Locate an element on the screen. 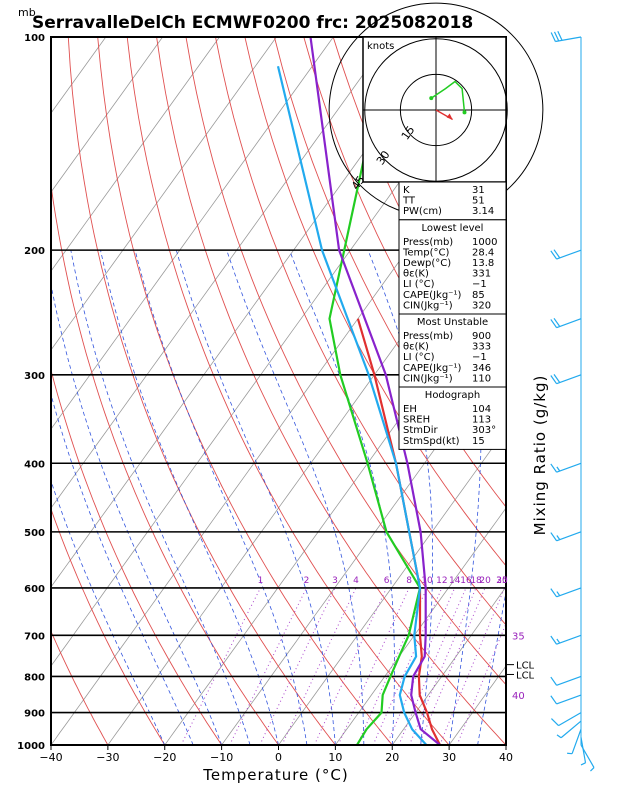 Image resolution: width=618 pixels, height=800 pixels. index-name: Press(mb) is located at coordinates (428, 336).